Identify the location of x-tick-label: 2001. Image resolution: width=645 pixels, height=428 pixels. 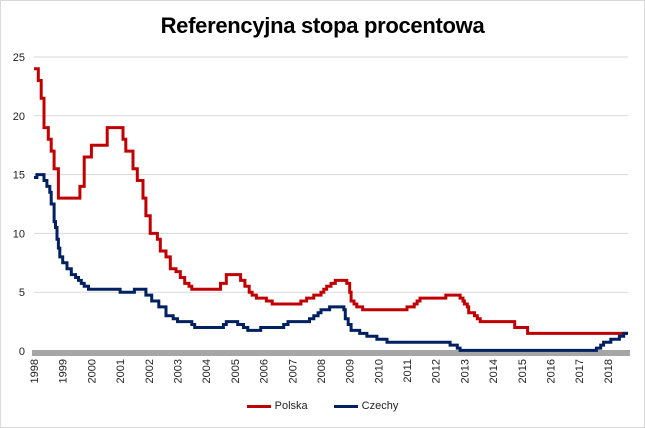
(121, 371).